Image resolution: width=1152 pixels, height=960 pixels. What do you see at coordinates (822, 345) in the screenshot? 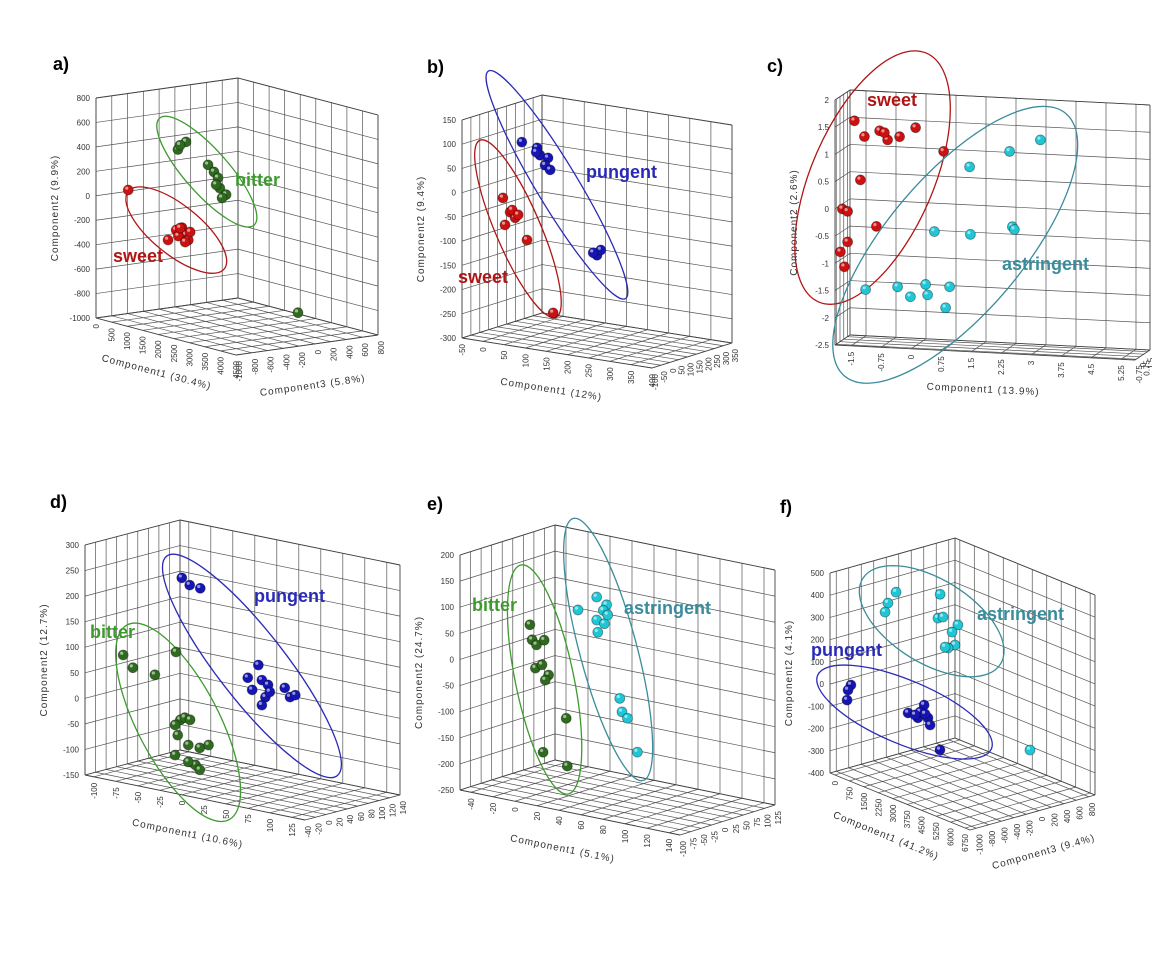
I see `y-tick-label: -2.5` at bounding box center [822, 345].